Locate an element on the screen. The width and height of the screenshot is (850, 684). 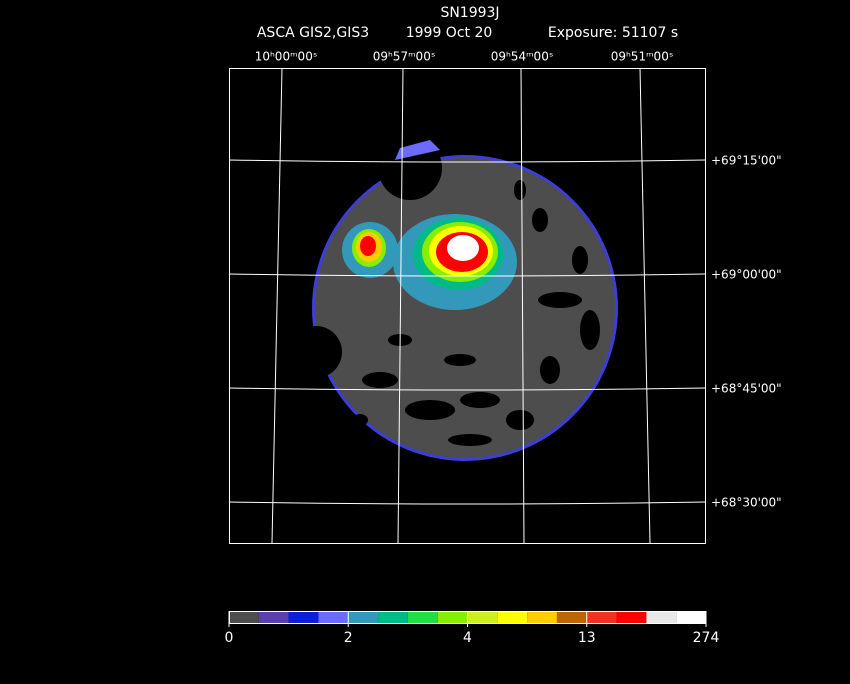
colorbar-label: 13 is located at coordinates (587, 638).